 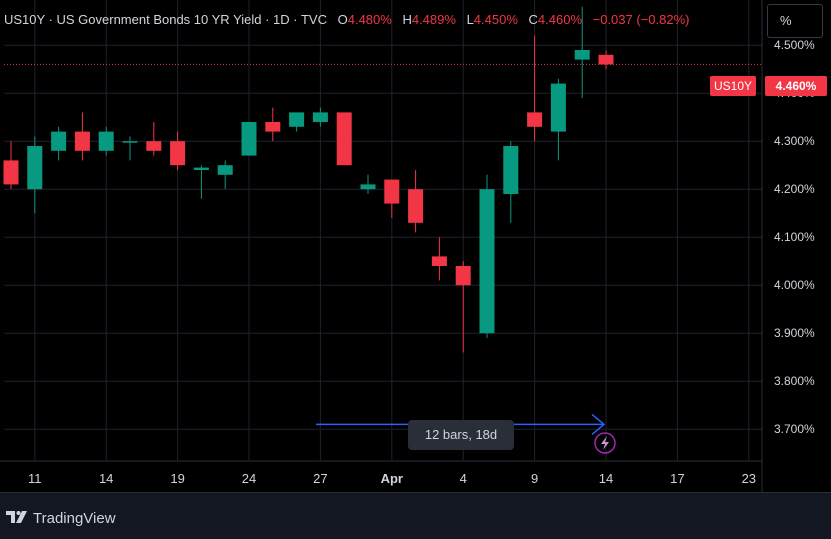 I want to click on low-value: 4.450%, so click(x=495, y=19).